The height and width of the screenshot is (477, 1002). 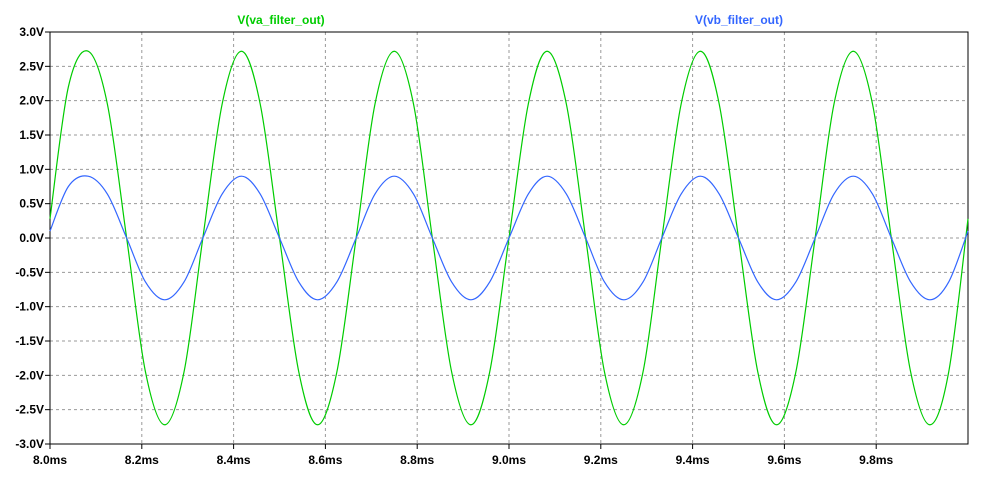 What do you see at coordinates (417, 460) in the screenshot?
I see `x-tick-label: 8.8ms` at bounding box center [417, 460].